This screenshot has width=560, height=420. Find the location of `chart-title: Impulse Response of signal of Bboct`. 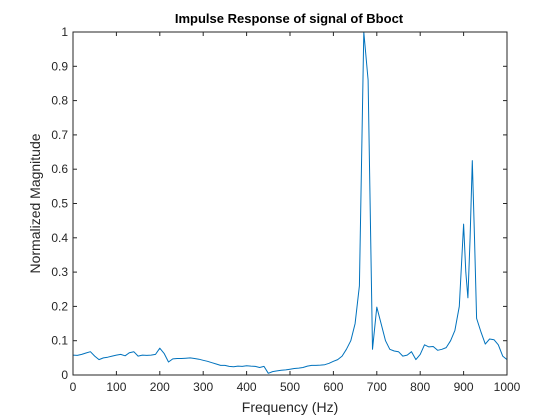

chart-title: Impulse Response of signal of Bboct is located at coordinates (289, 18).